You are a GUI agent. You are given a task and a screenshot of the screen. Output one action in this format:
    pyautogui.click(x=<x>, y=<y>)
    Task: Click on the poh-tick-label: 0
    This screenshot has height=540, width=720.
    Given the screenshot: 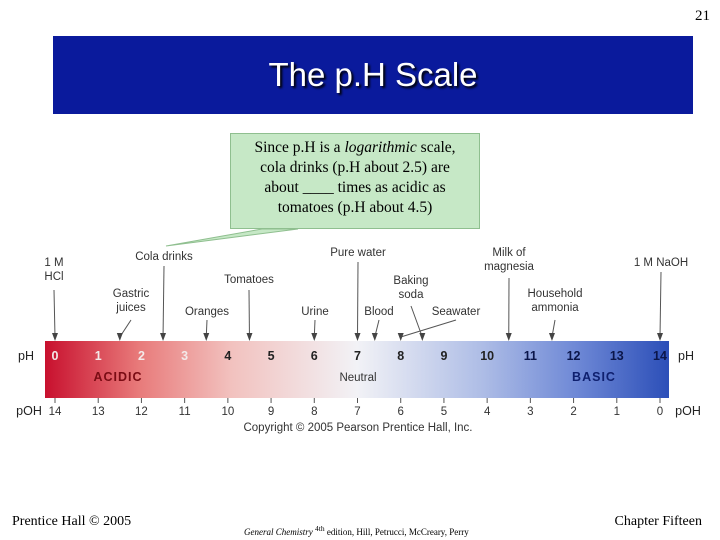 What is the action you would take?
    pyautogui.click(x=660, y=412)
    